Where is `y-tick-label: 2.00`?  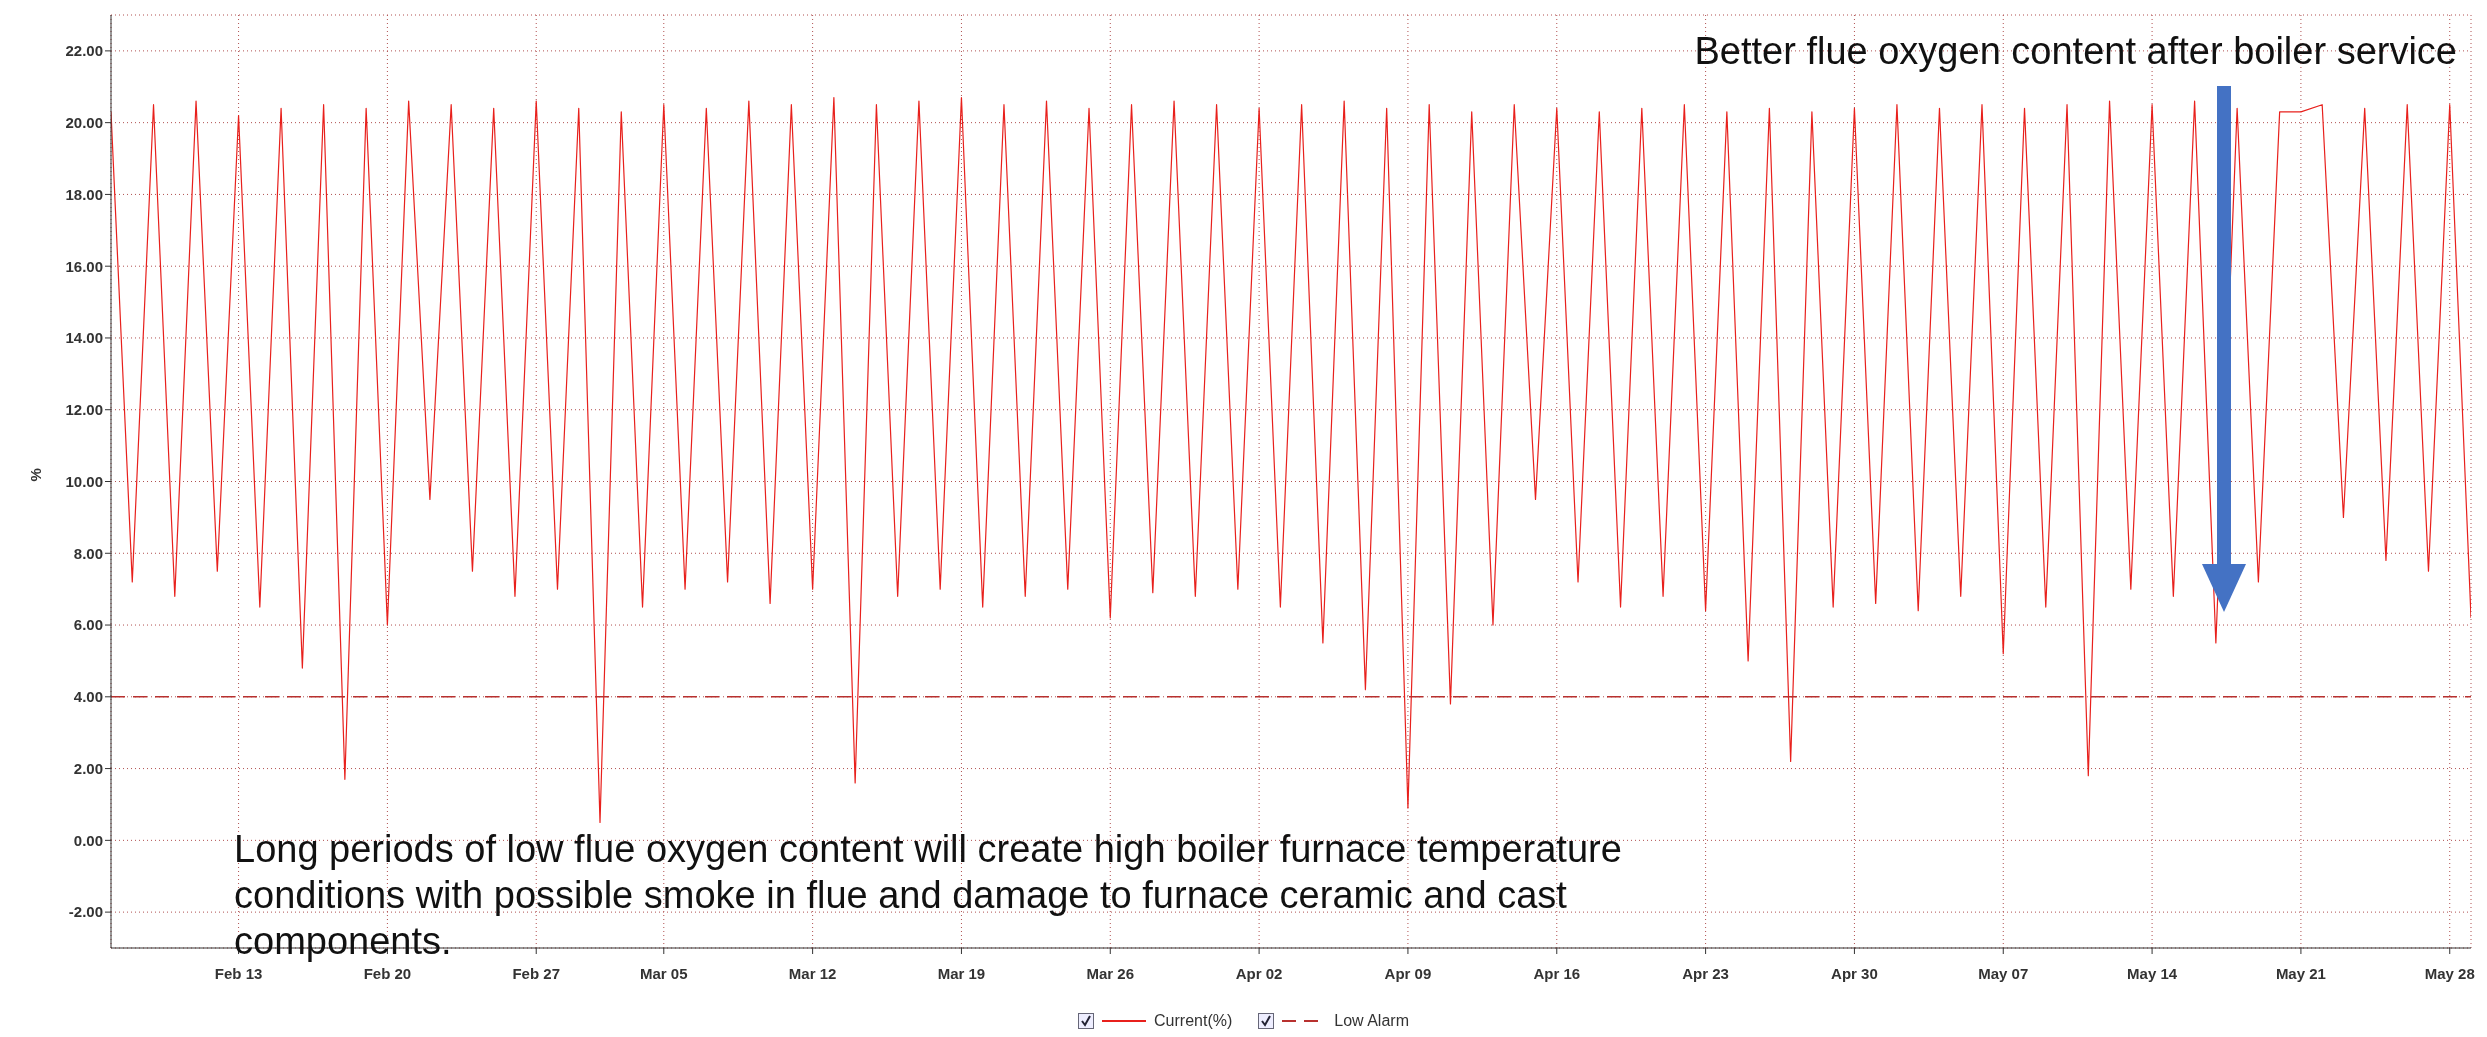 y-tick-label: 2.00 is located at coordinates (88, 768).